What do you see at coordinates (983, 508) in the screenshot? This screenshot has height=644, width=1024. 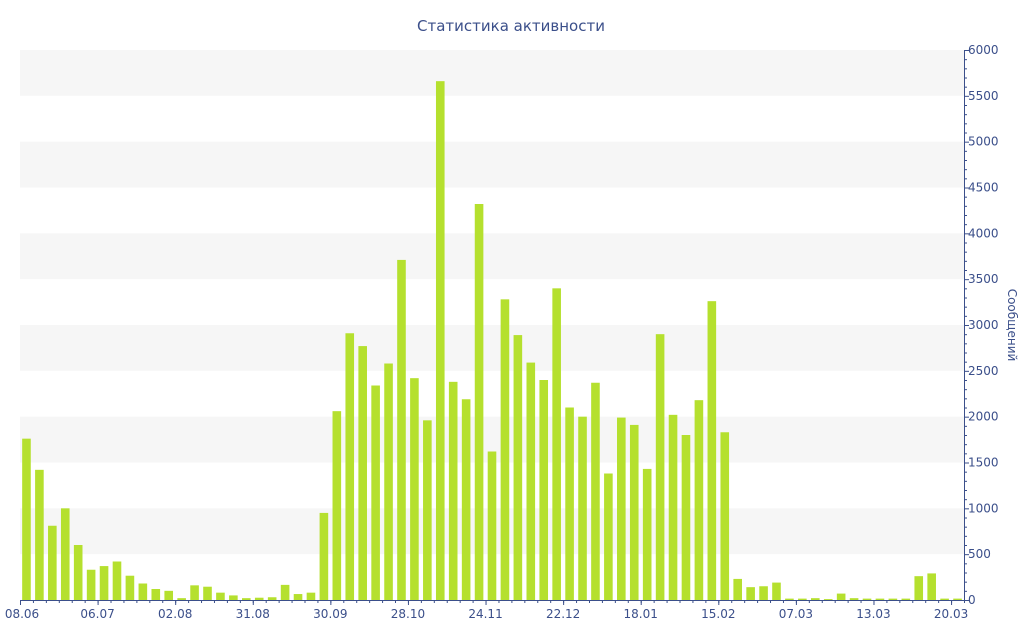 I see `y-tick-label: 1000` at bounding box center [983, 508].